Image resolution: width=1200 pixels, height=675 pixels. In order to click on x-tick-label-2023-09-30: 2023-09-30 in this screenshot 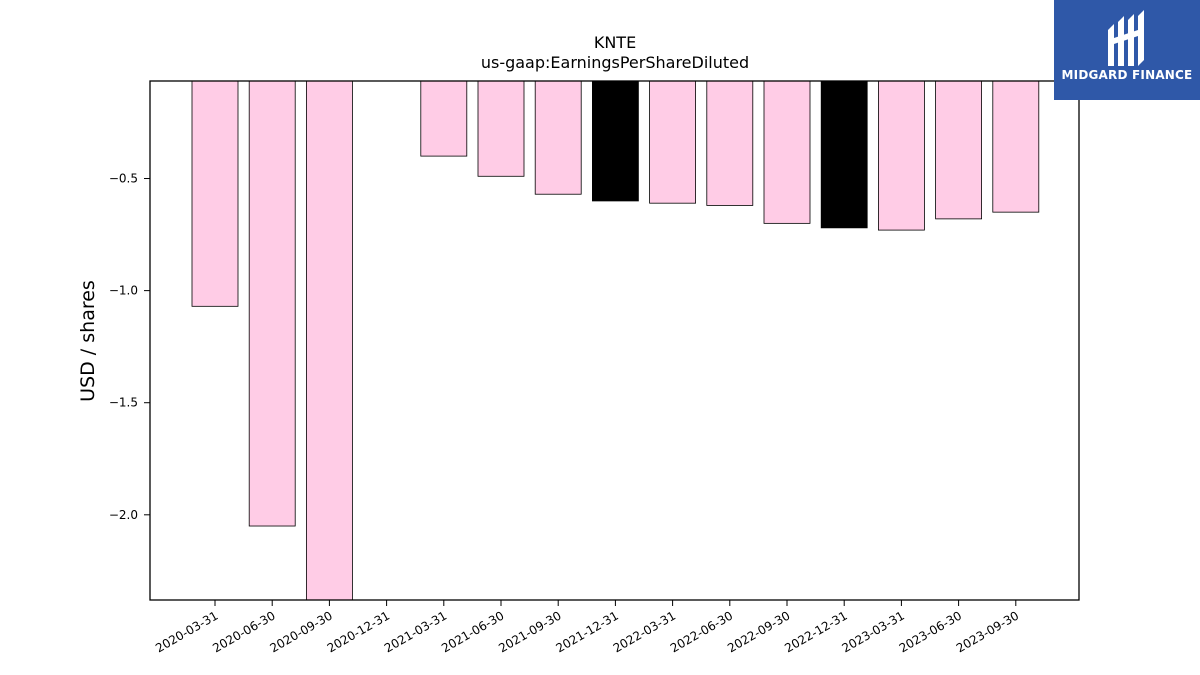, I will do `click(987, 631)`.